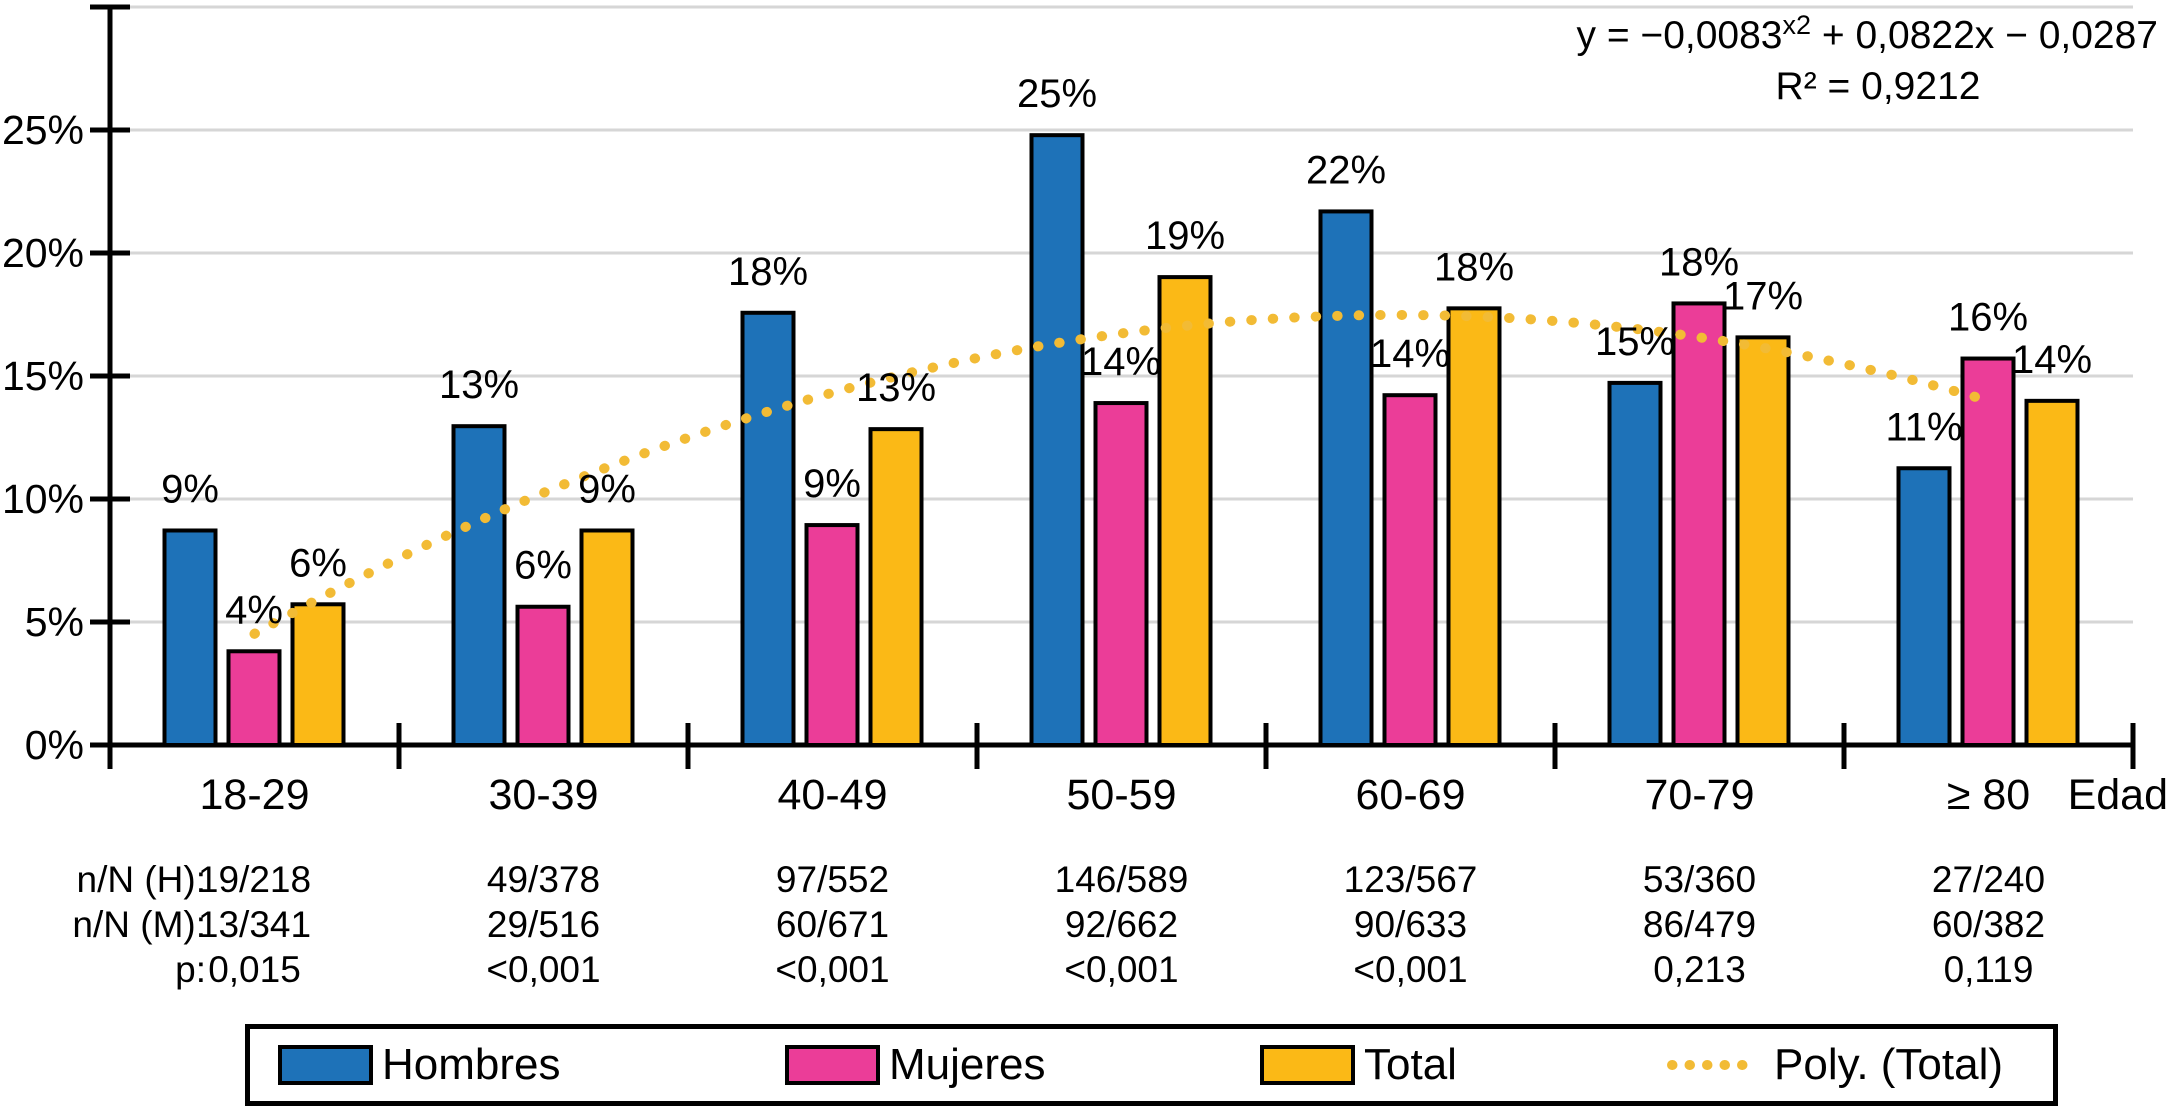  Describe the element at coordinates (1410, 924) in the screenshot. I see `table-cell: 90/633` at that location.